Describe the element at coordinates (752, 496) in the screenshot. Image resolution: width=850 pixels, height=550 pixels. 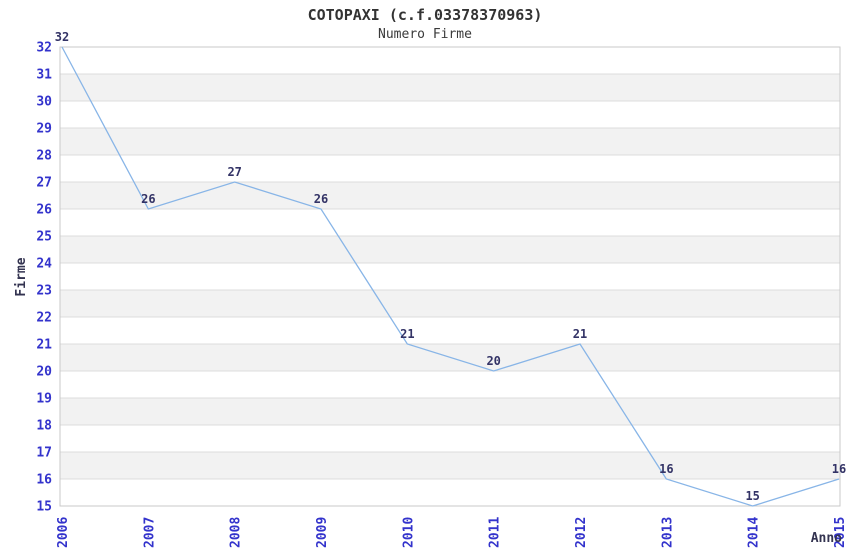
I see `value-label: 15` at that location.